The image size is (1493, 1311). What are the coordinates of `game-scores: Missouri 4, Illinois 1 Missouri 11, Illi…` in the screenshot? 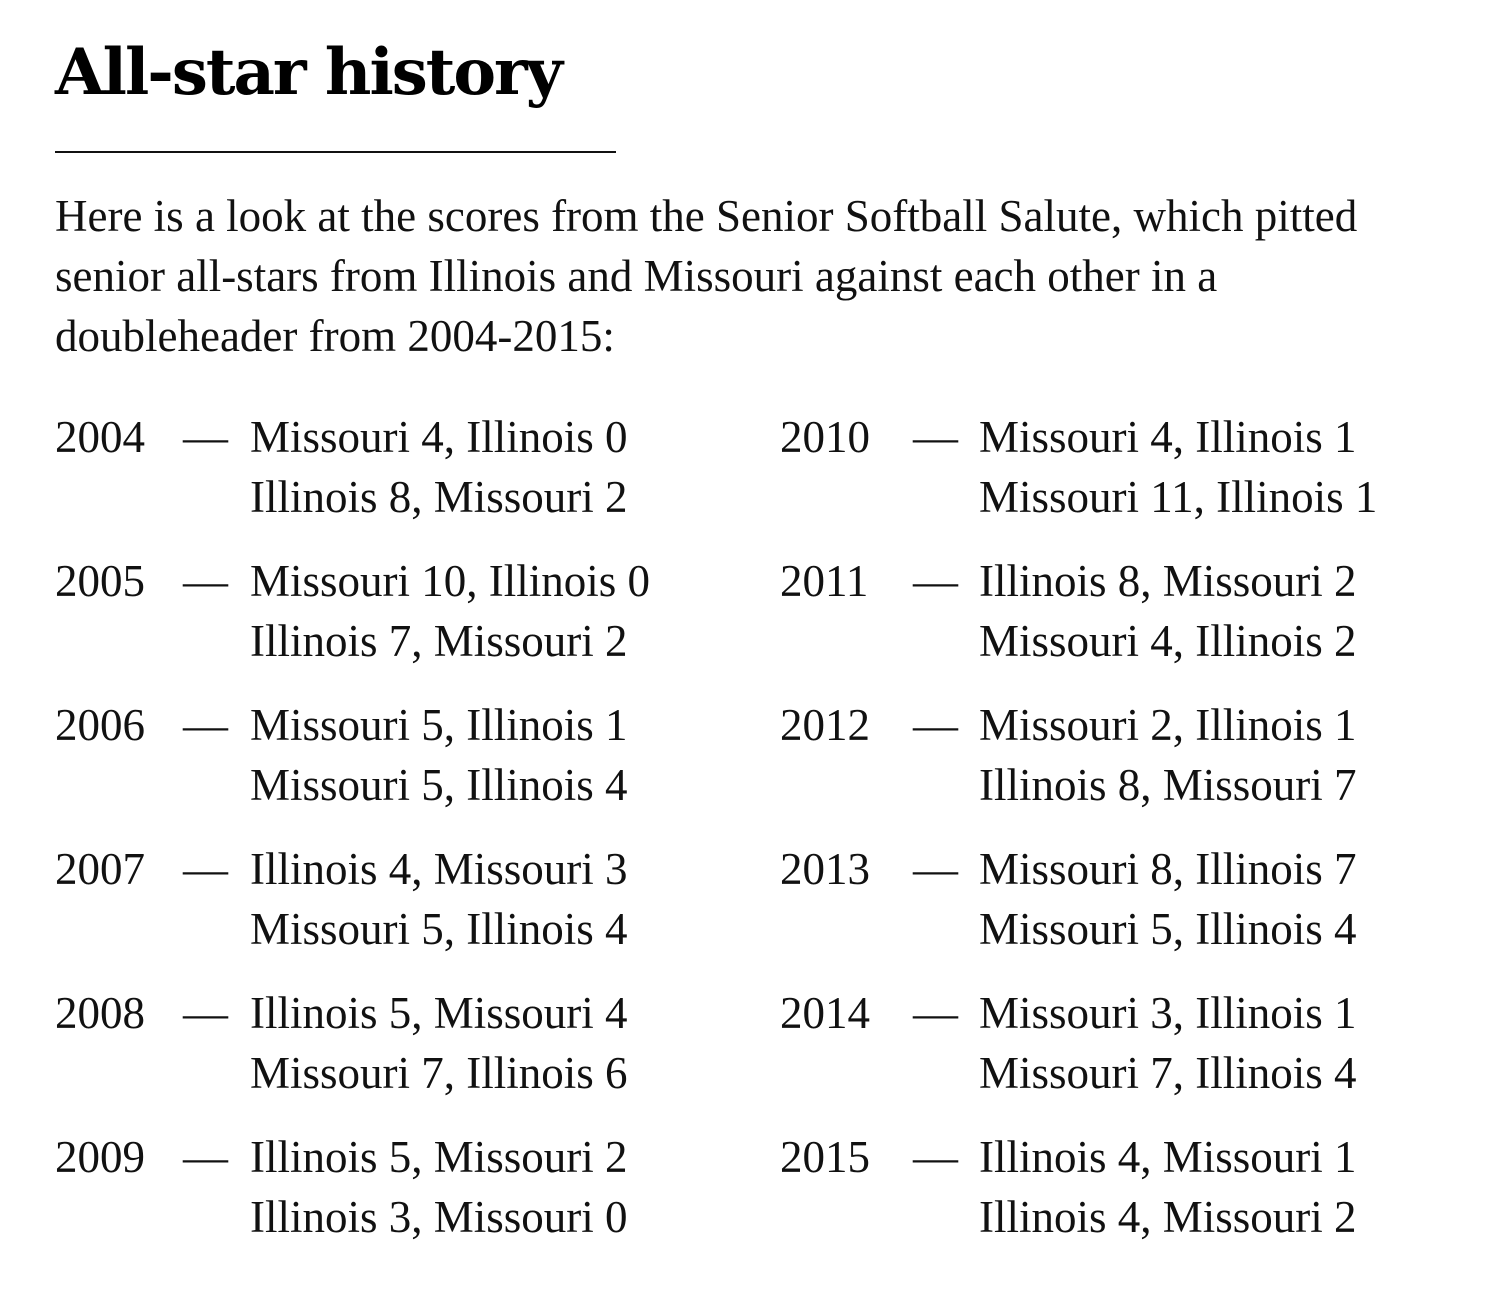 It's located at (1178, 467).